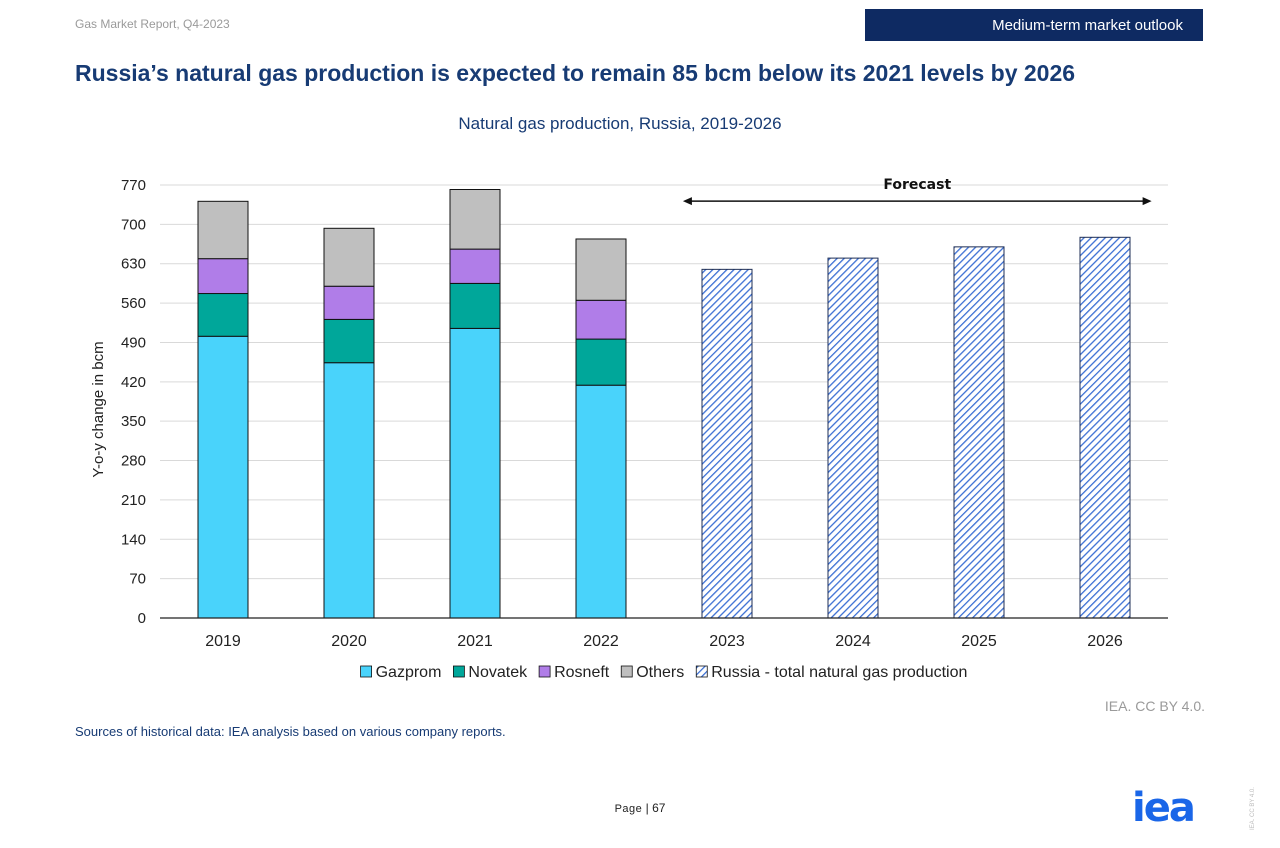  What do you see at coordinates (133, 421) in the screenshot?
I see `y-tick-label: 350` at bounding box center [133, 421].